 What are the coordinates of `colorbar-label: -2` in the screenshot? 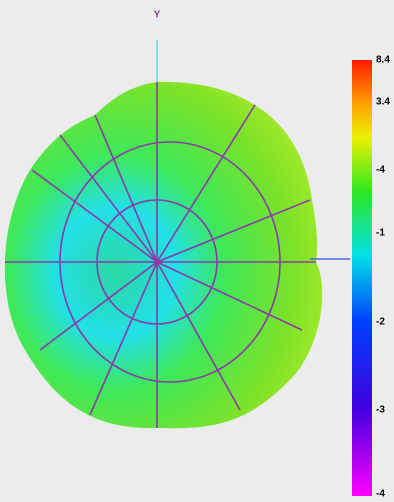 It's located at (380, 322).